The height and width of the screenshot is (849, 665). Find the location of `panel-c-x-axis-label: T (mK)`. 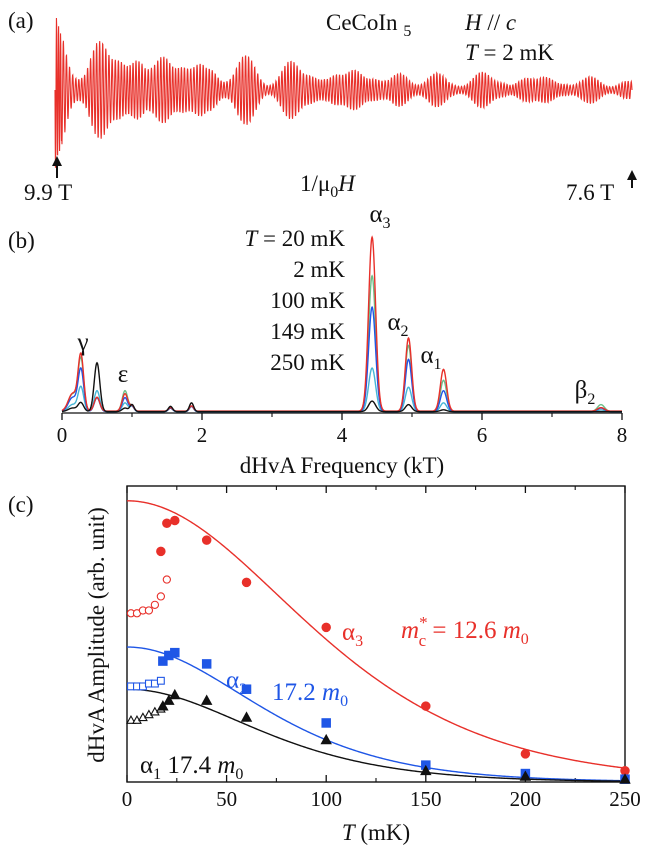

panel-c-x-axis-label: T (mK) is located at coordinates (376, 832).